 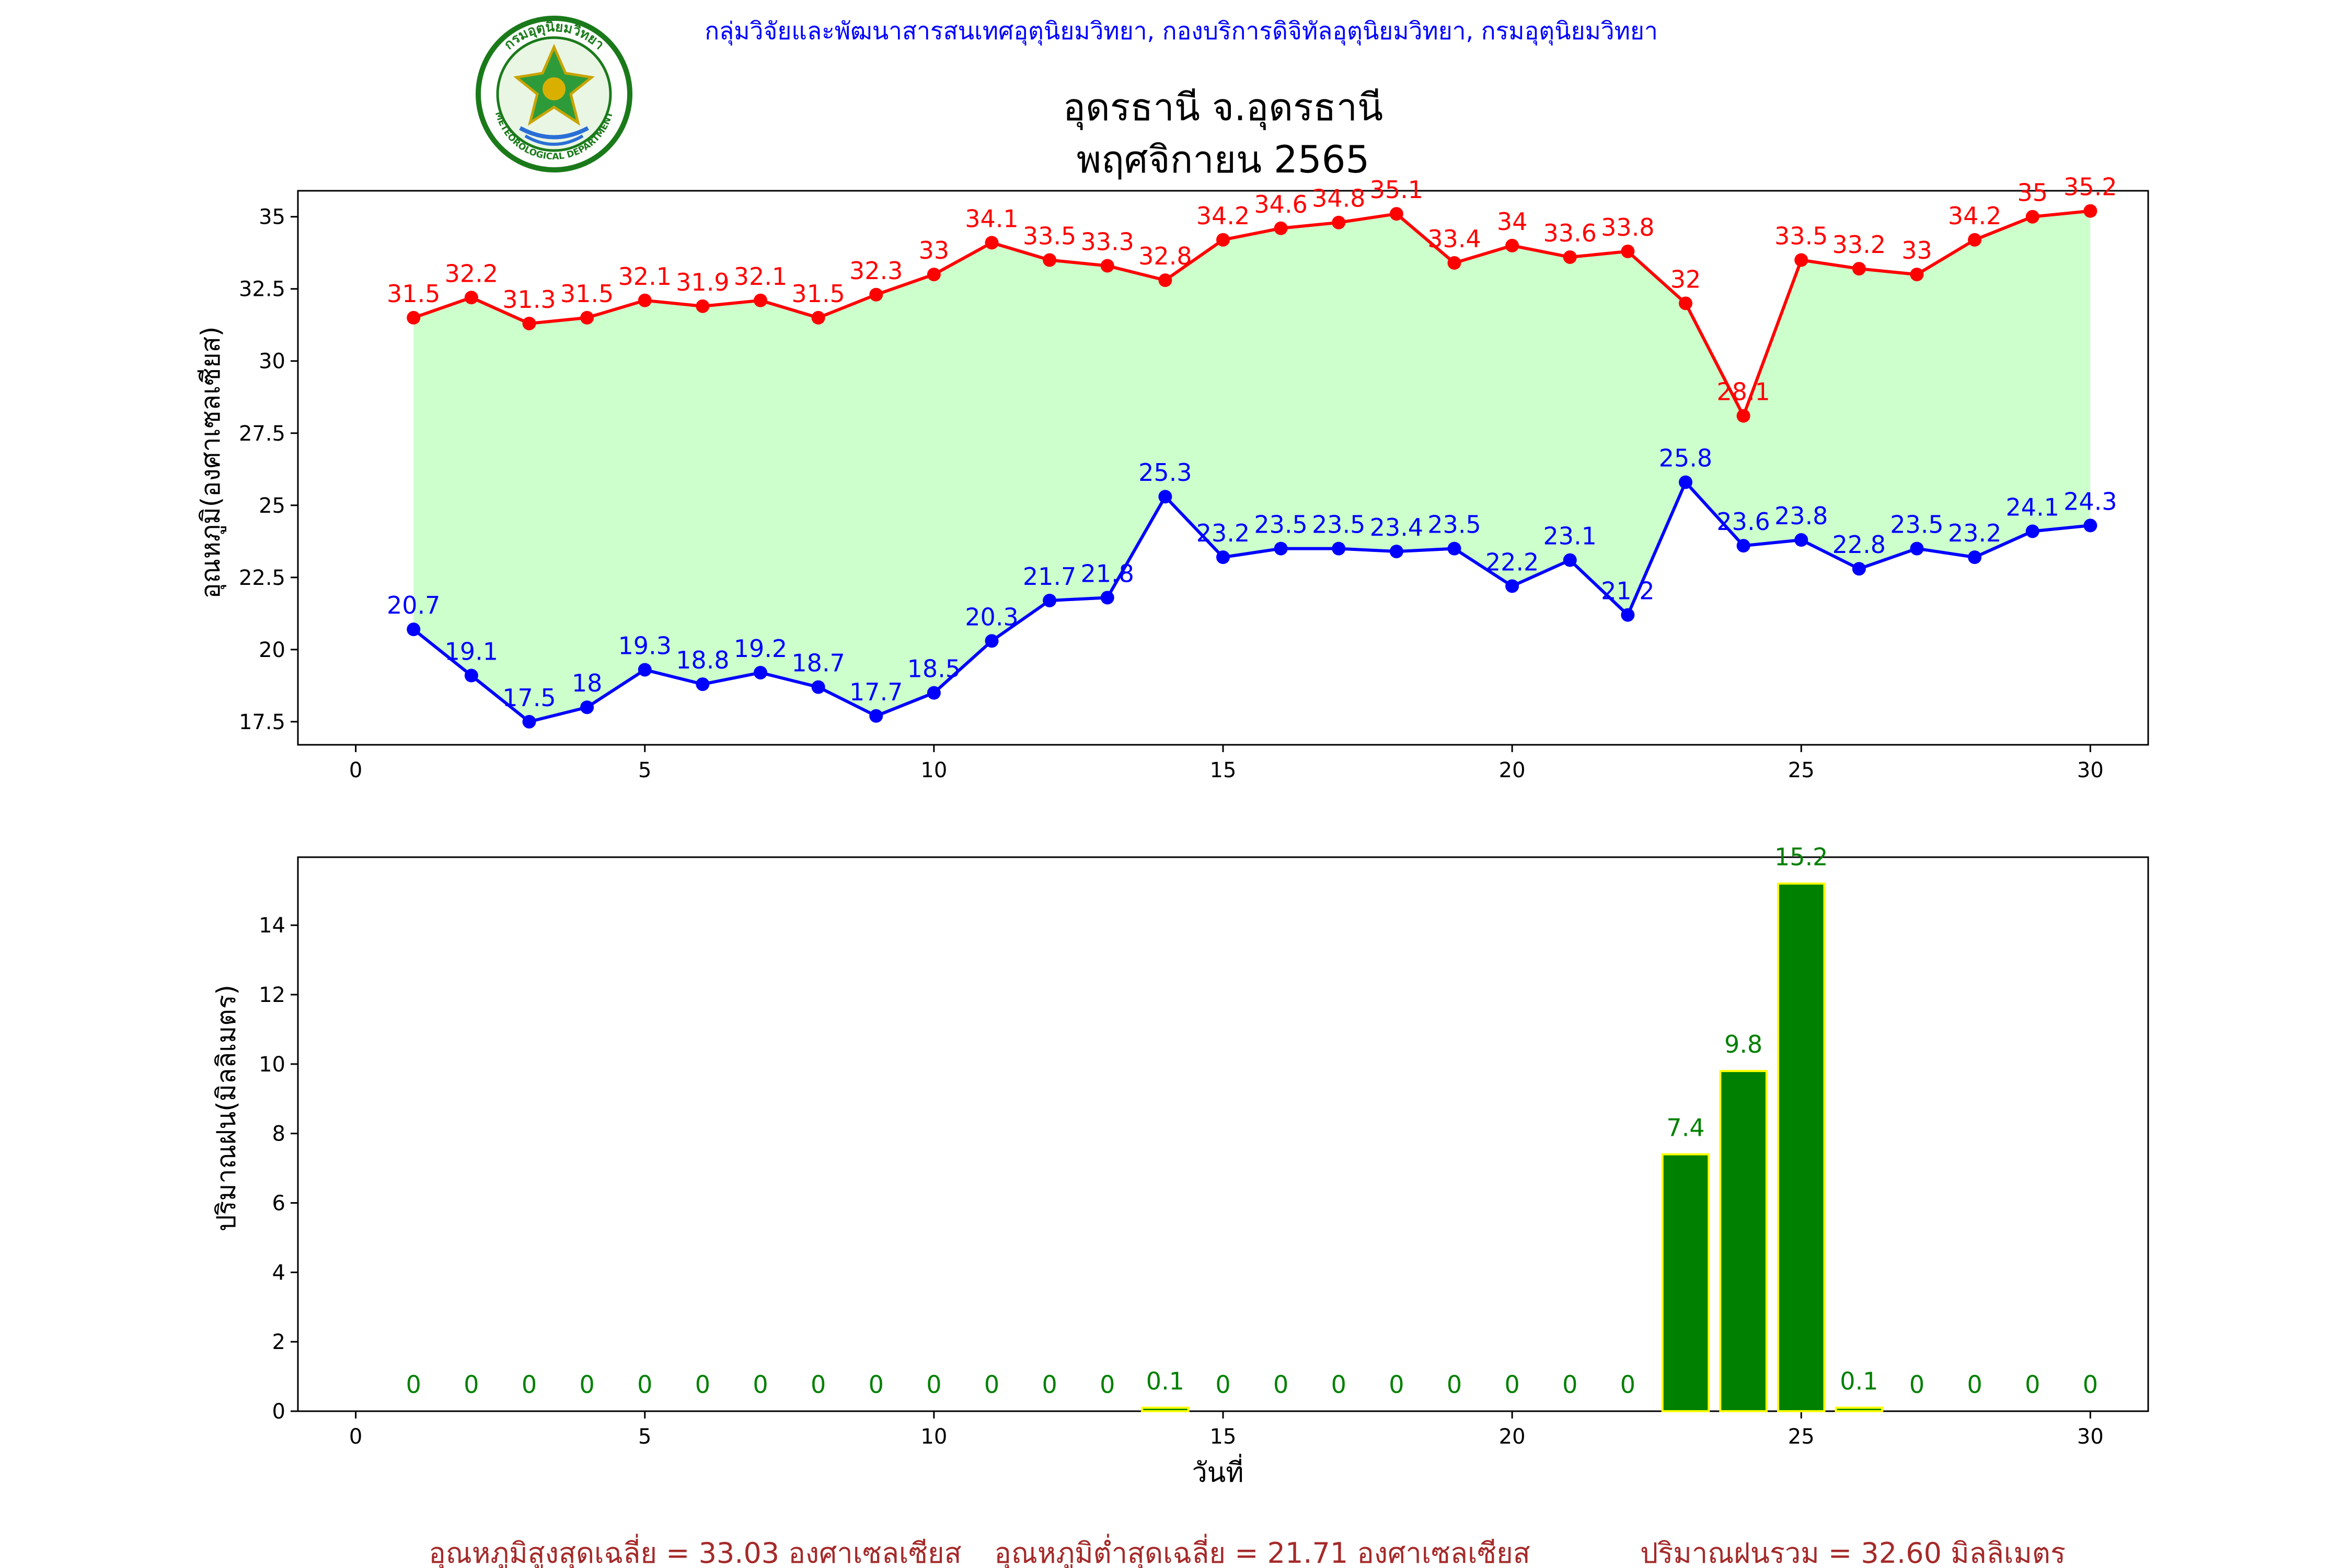 What do you see at coordinates (278, 1134) in the screenshot?
I see `rain-y-tick-label: 8` at bounding box center [278, 1134].